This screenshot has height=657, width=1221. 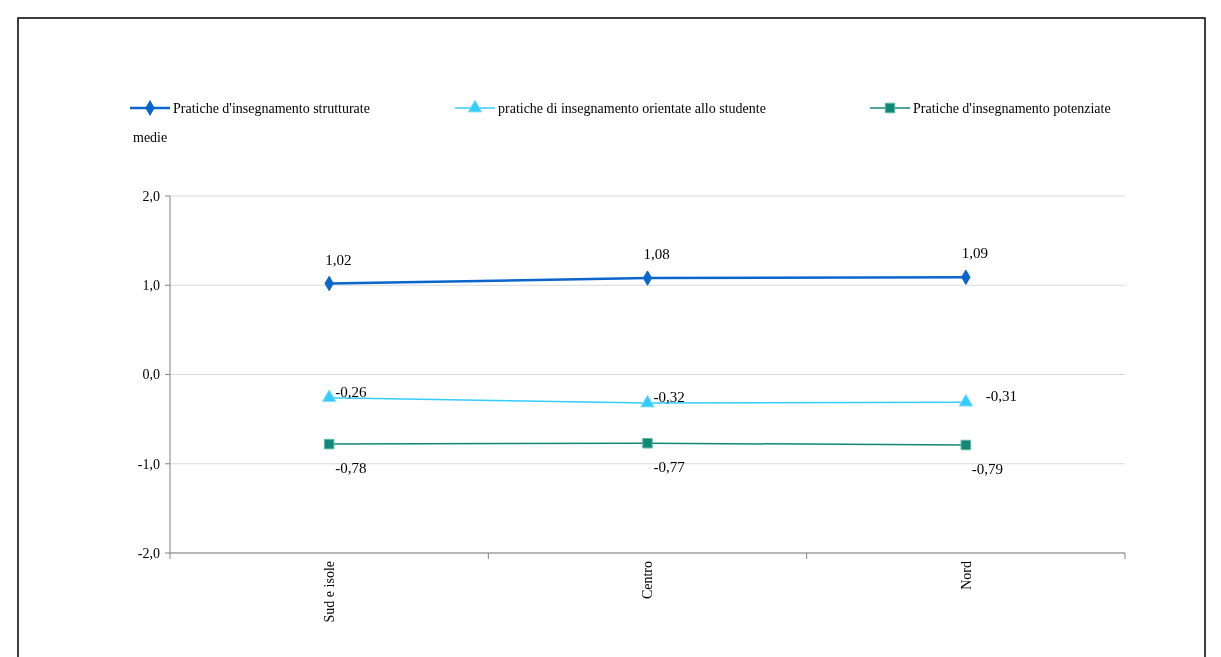 I want to click on data-label: -0,77, so click(x=669, y=467).